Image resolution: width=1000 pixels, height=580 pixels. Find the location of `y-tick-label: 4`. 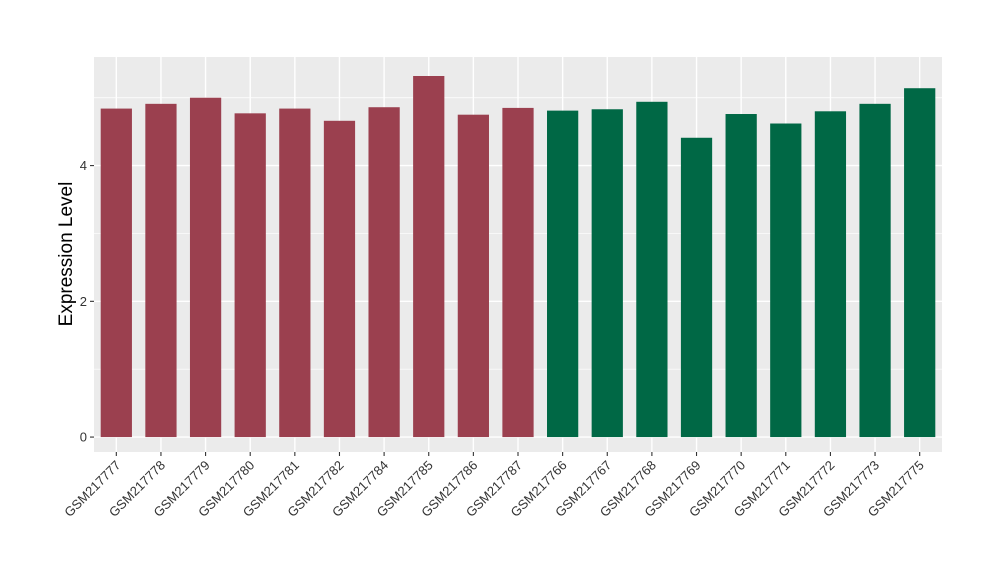

y-tick-label: 4 is located at coordinates (83, 165).